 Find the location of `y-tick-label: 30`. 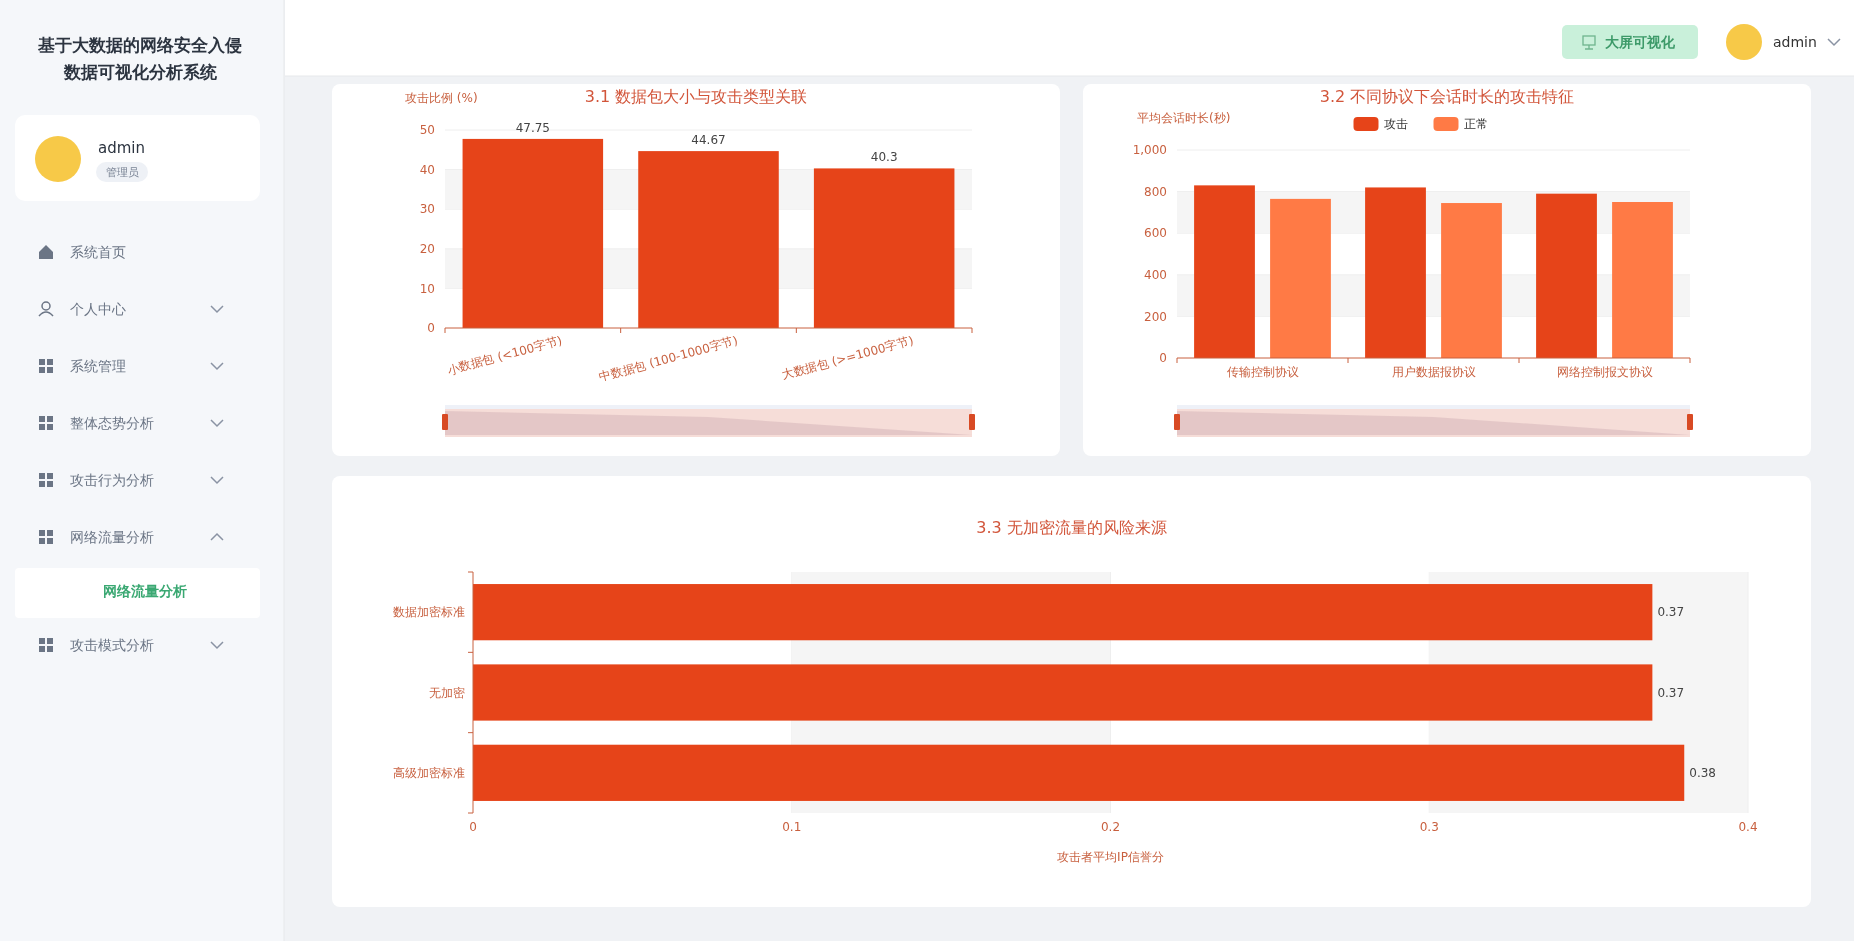

y-tick-label: 30 is located at coordinates (427, 209).